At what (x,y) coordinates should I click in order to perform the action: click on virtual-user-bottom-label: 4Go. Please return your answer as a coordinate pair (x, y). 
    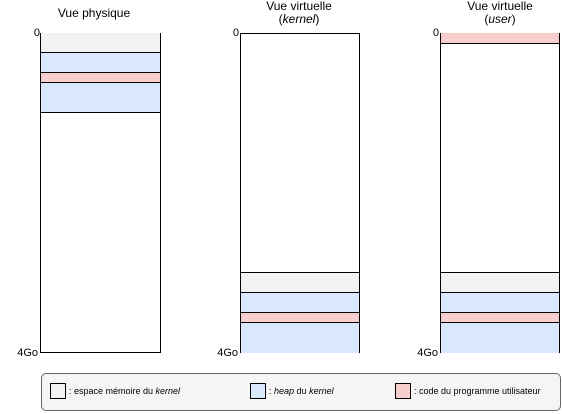
    Looking at the image, I should click on (427, 353).